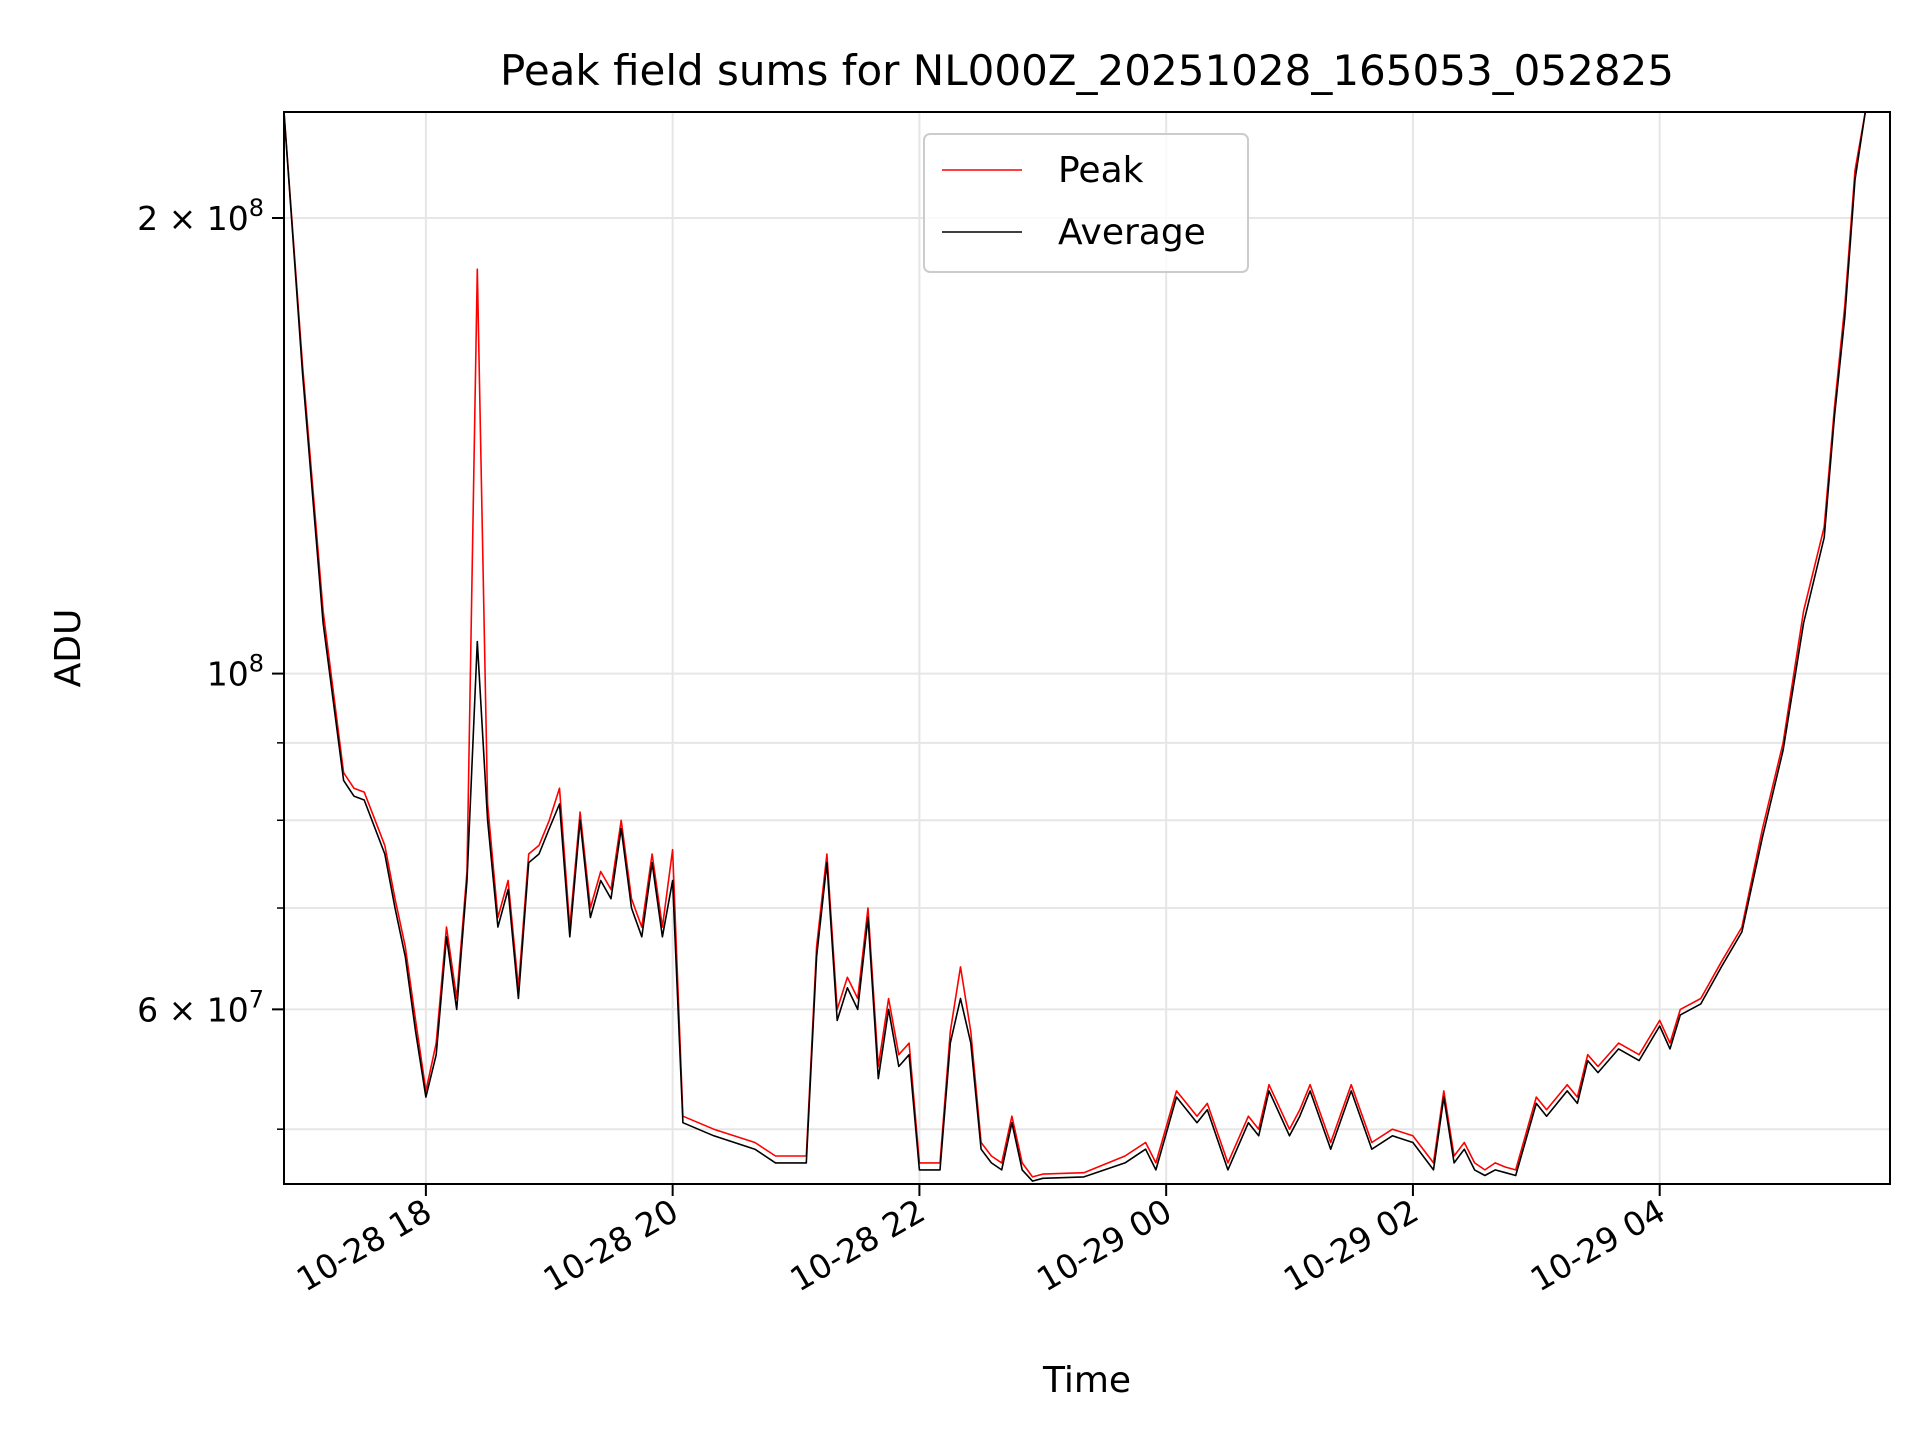  I want to click on y-tick-label: 108, so click(235, 672).